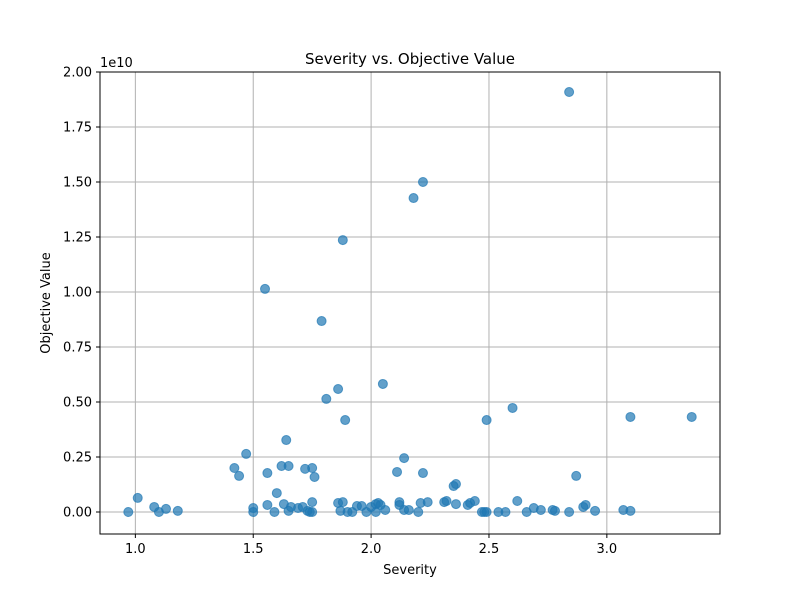 The width and height of the screenshot is (800, 604). I want to click on y-axis-label: Objective Value, so click(46, 302).